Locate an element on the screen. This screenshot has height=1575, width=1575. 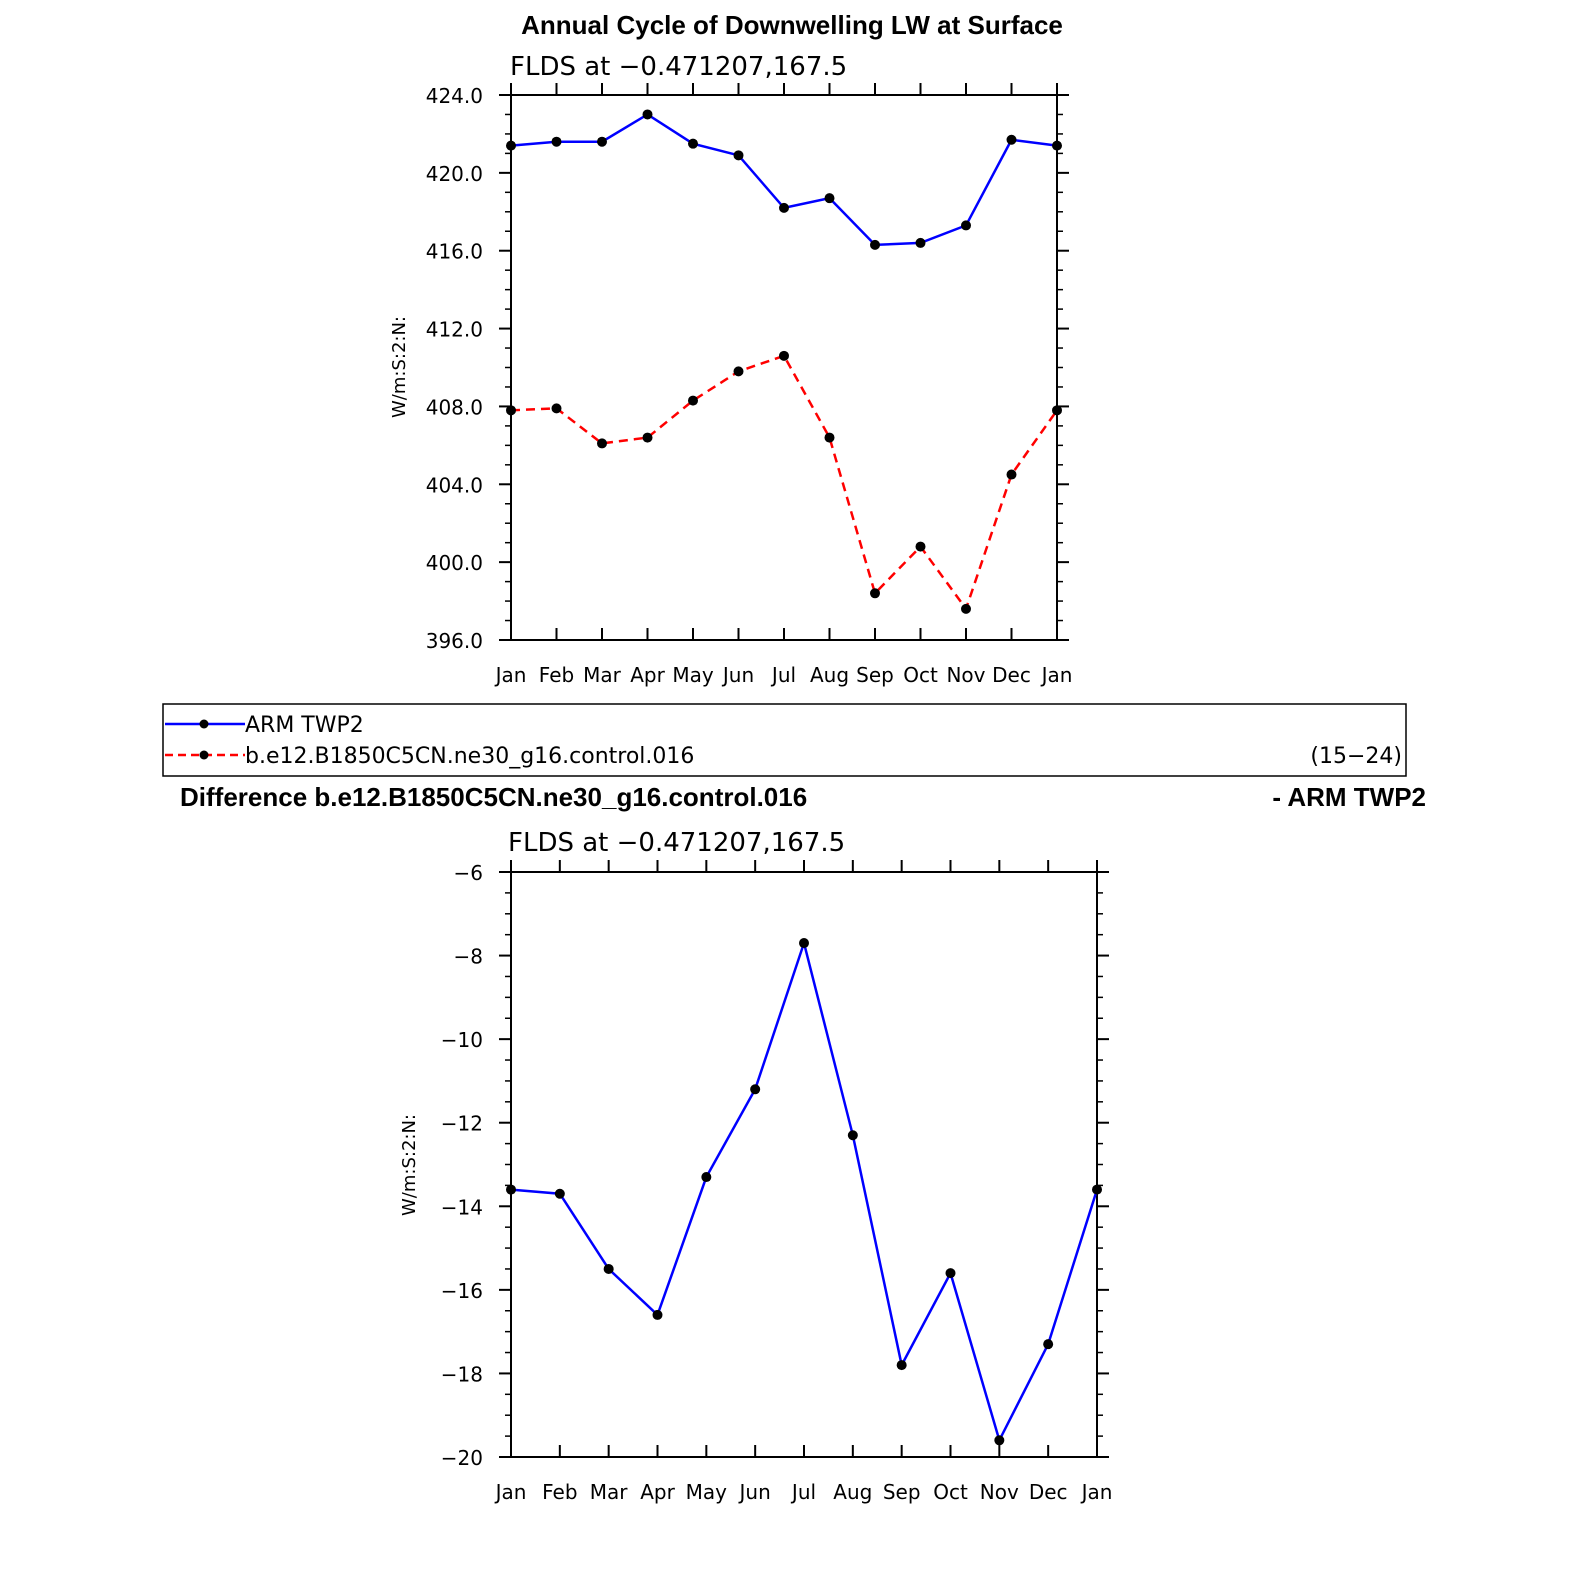
chart2-series-0-line is located at coordinates (804, 1191).